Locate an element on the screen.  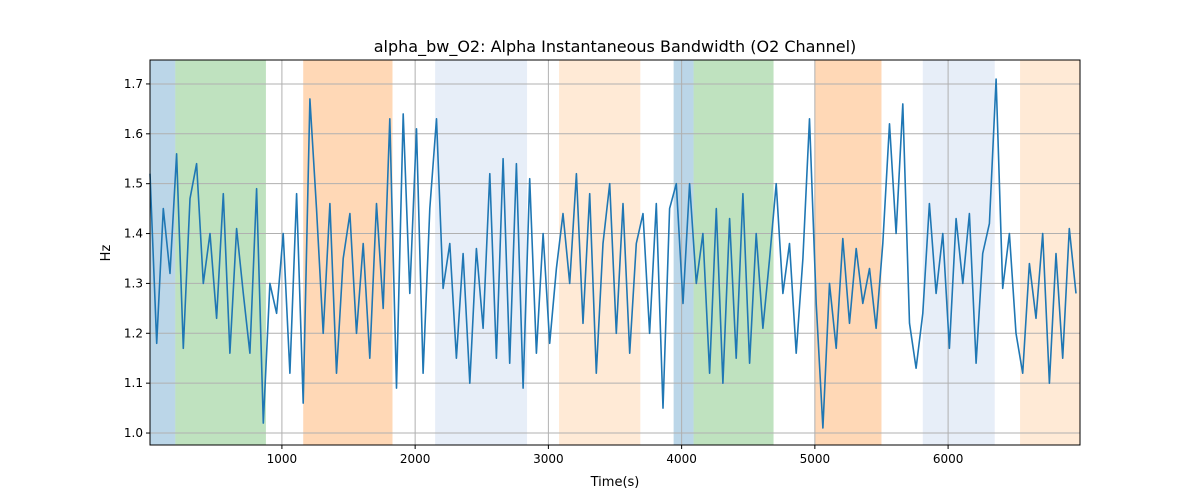
x-tick-label: 6000 is located at coordinates (948, 459).